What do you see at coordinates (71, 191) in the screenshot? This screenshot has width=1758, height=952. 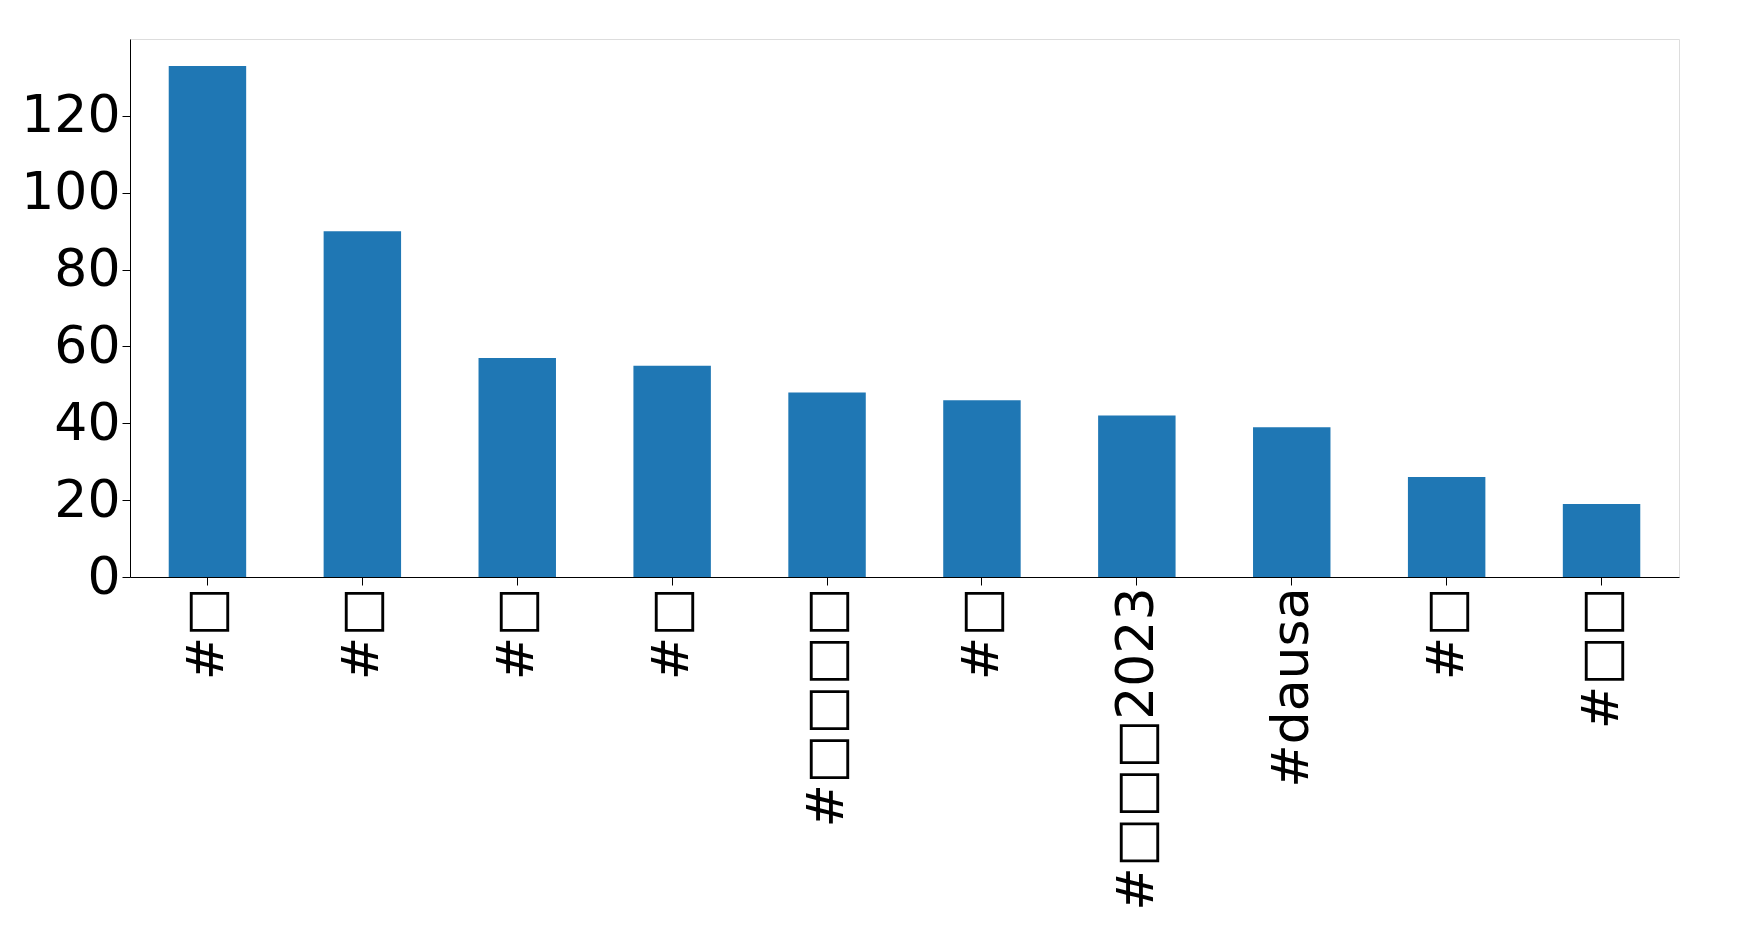 I see `y-tick-label: 100` at bounding box center [71, 191].